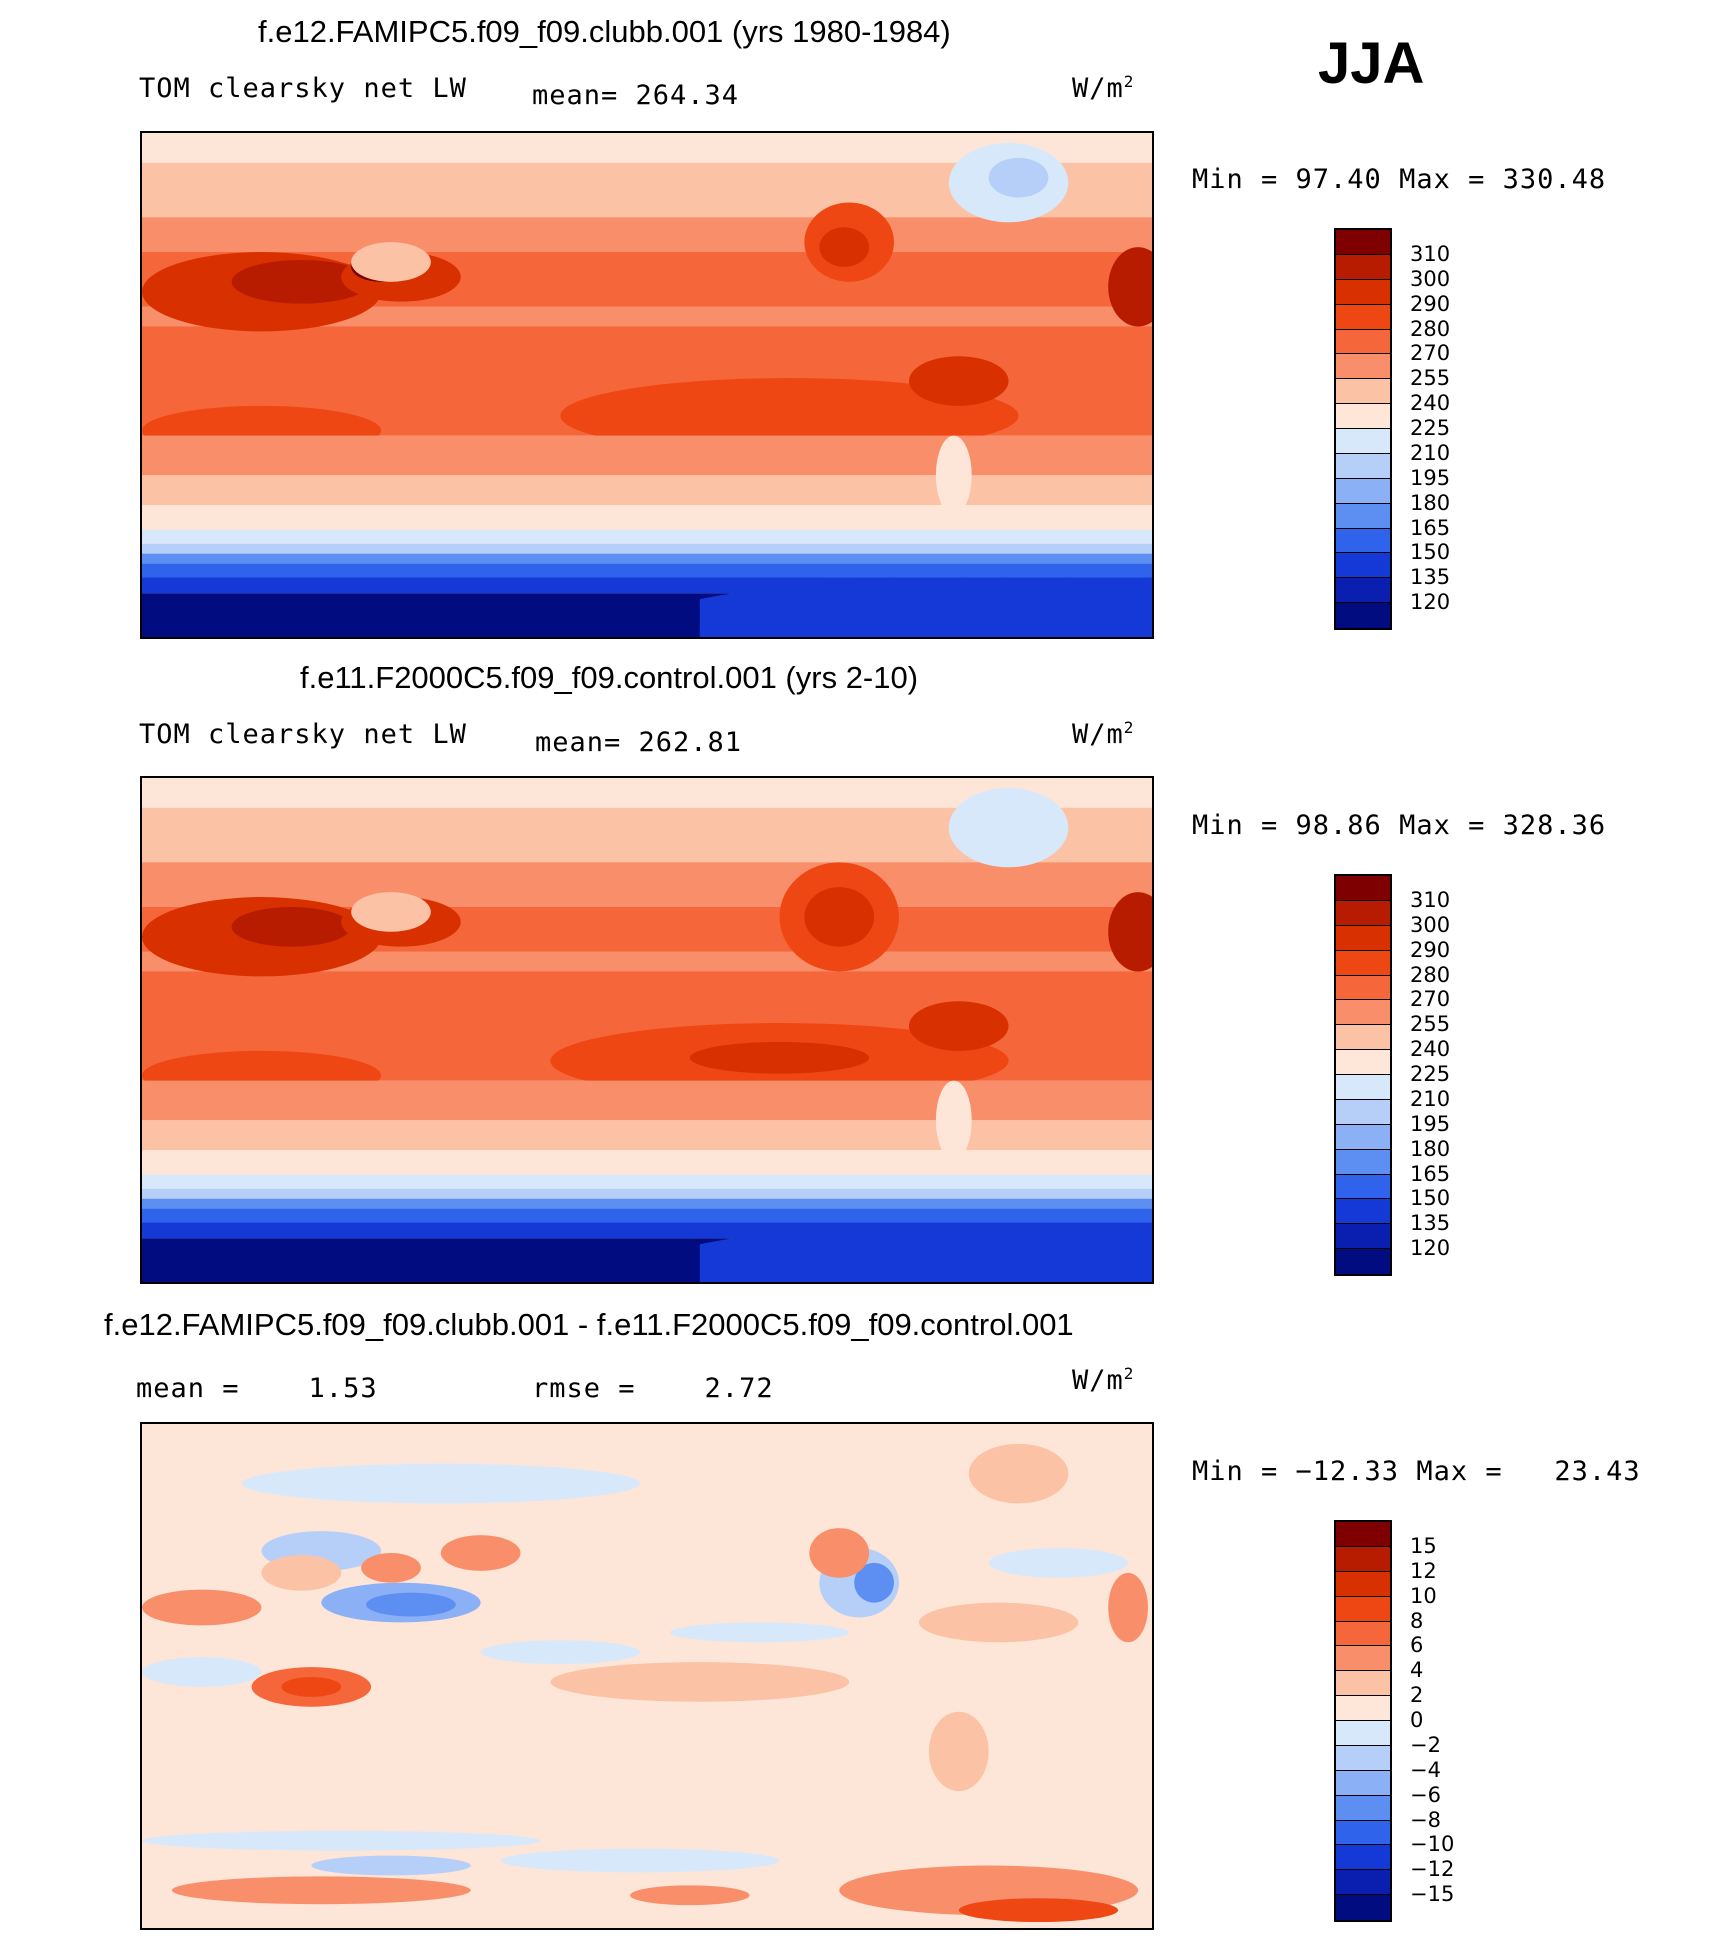 The height and width of the screenshot is (1936, 1710). I want to click on colorbar-tick-label: 2, so click(1417, 1695).